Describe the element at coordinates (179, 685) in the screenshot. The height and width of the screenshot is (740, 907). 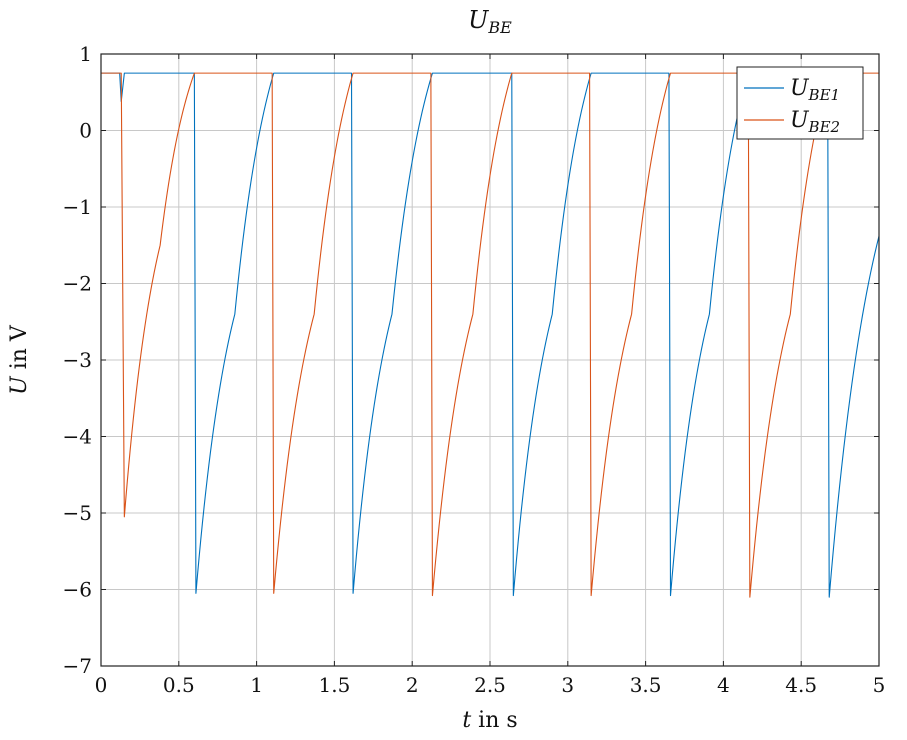
I see `x-tick-label: 0.5` at that location.